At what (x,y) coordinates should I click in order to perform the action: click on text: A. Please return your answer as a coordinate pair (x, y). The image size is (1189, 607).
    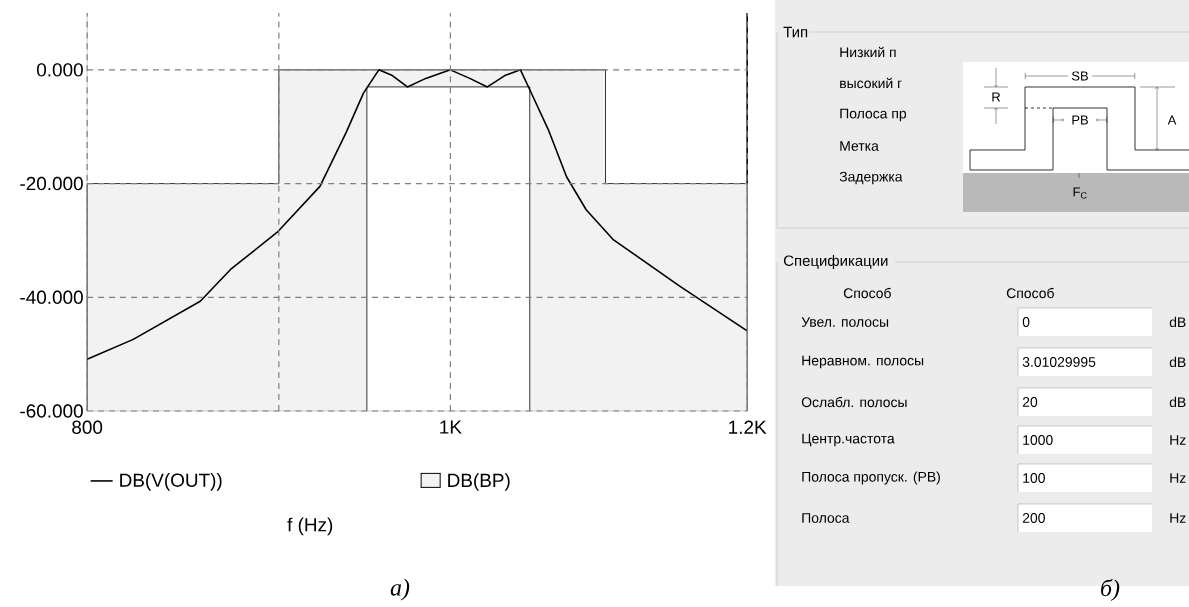
    Looking at the image, I should click on (1172, 120).